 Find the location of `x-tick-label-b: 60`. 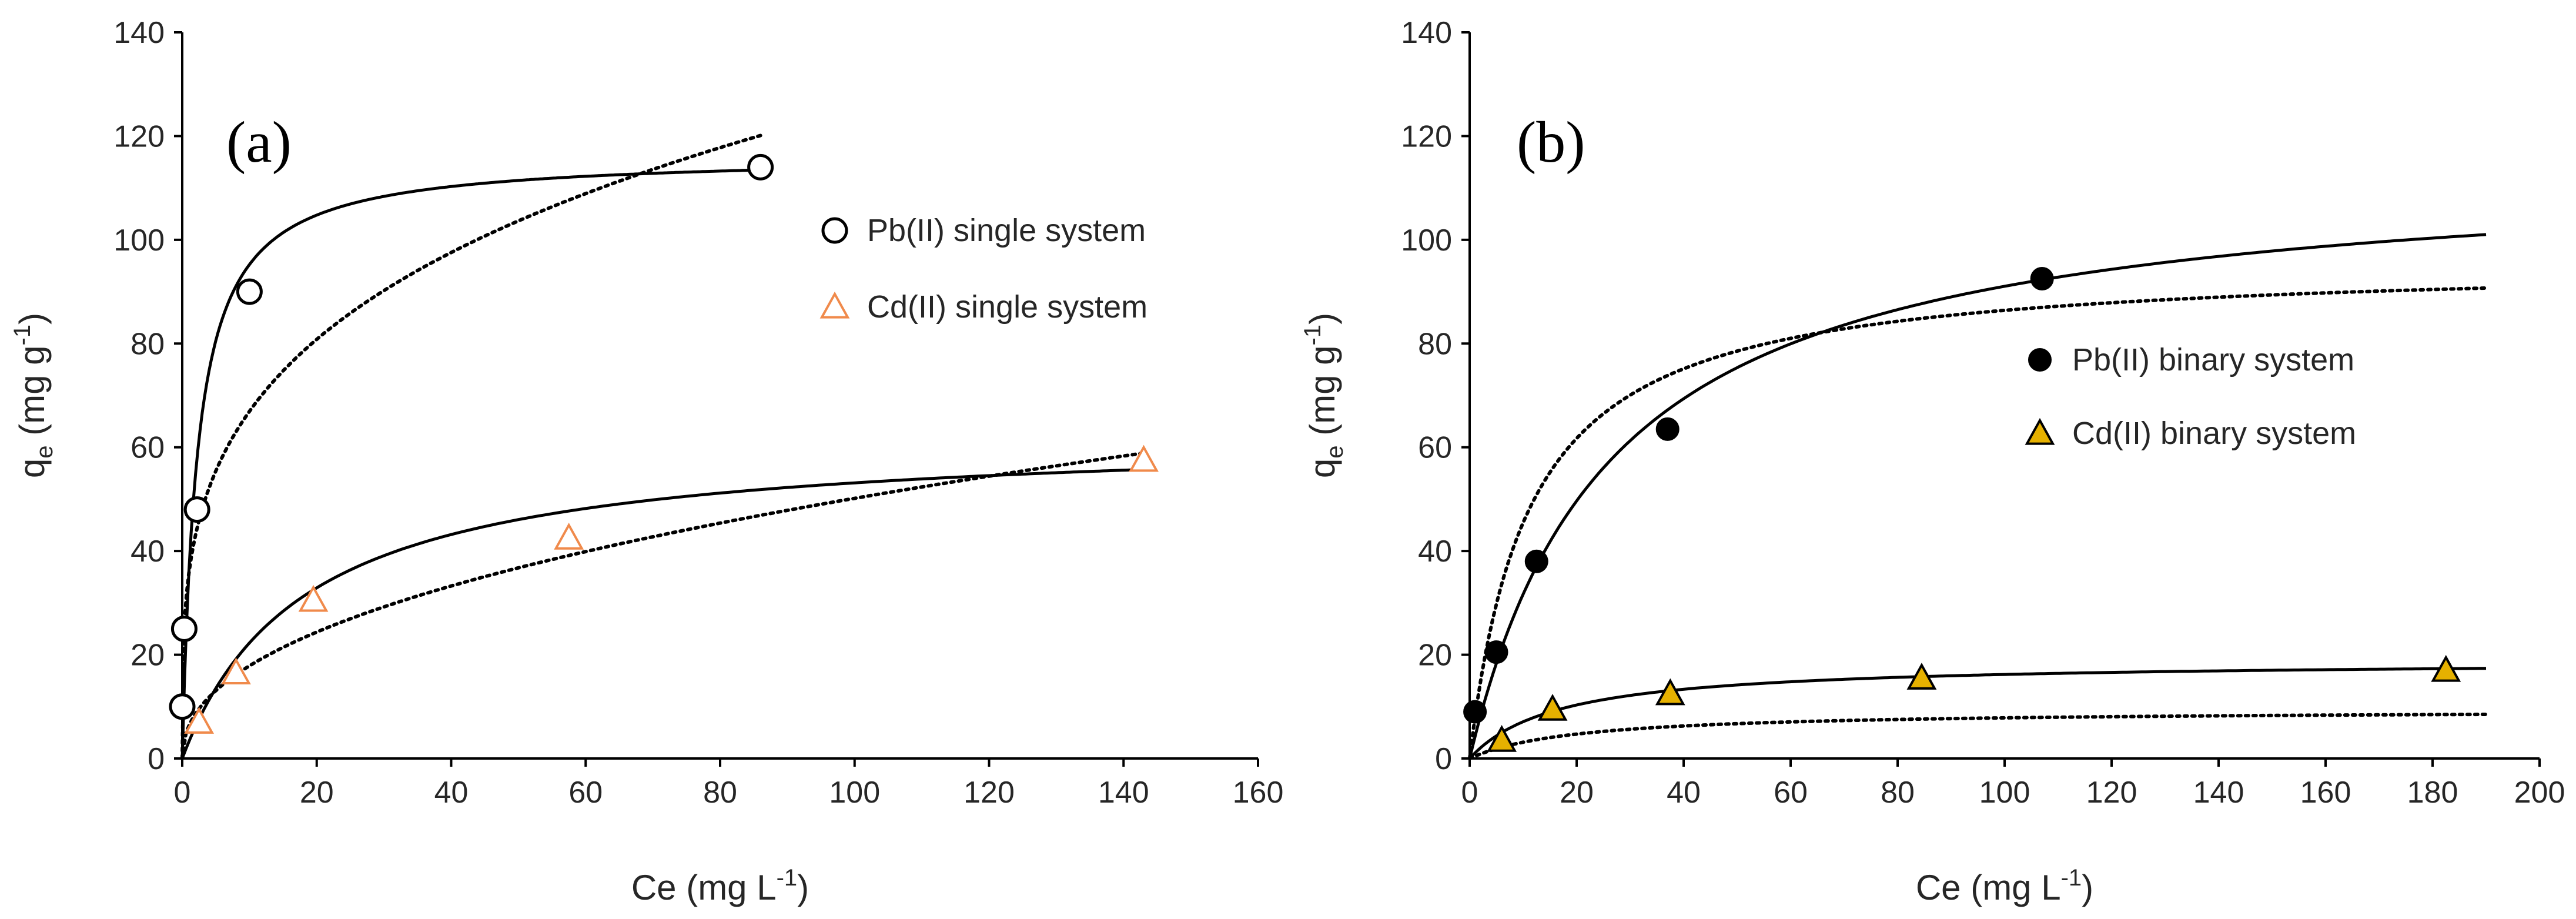

x-tick-label-b: 60 is located at coordinates (1791, 793).